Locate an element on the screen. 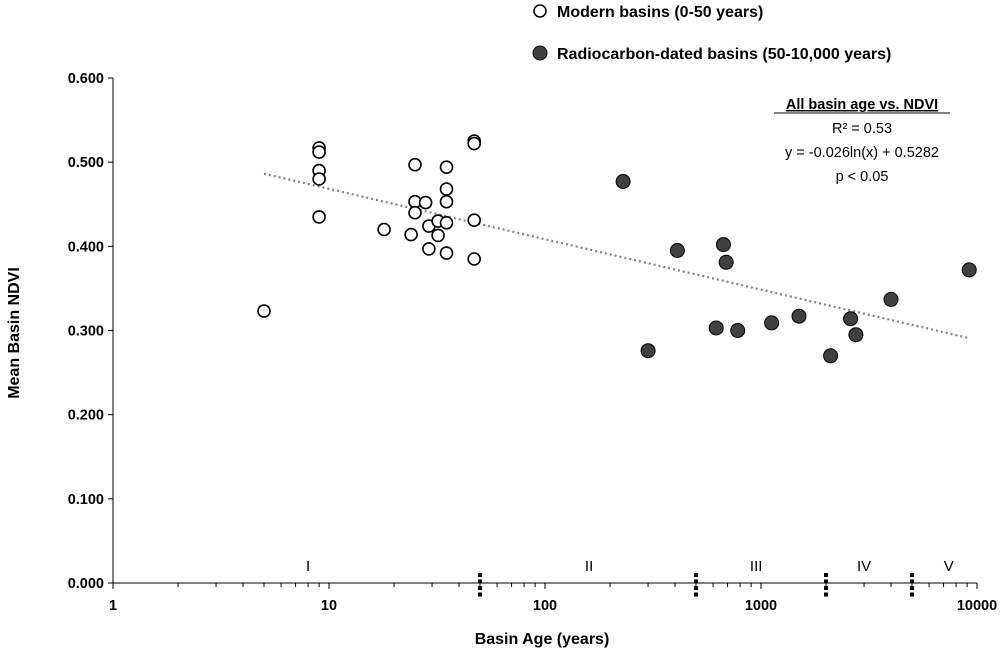  annotation-equation: y = -0.026ln(x) + 0.5282 is located at coordinates (862, 153).